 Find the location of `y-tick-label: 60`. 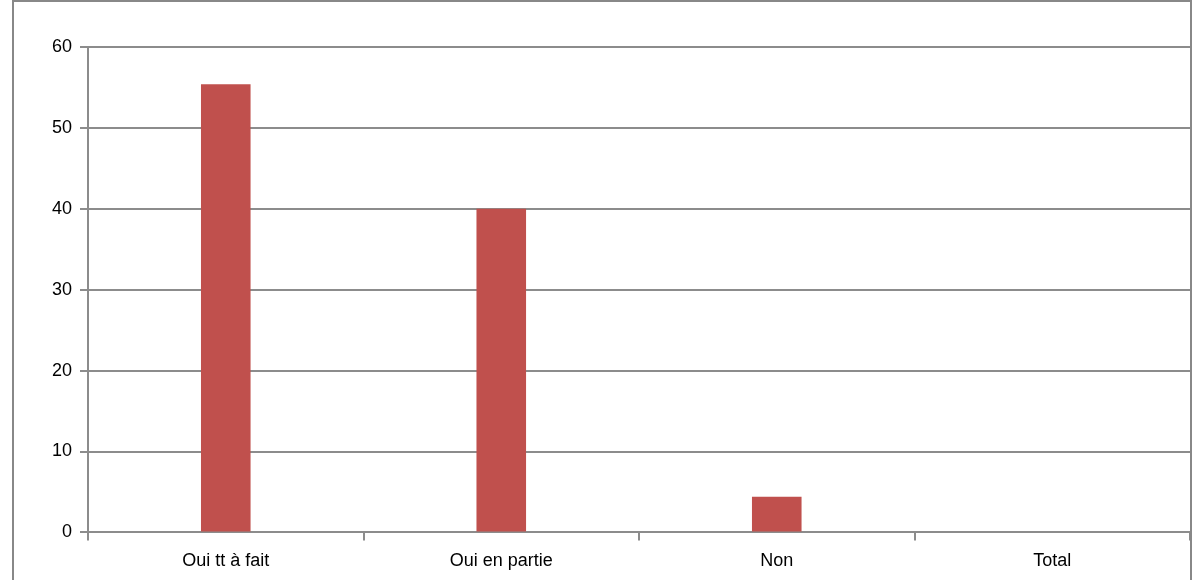

y-tick-label: 60 is located at coordinates (62, 45).